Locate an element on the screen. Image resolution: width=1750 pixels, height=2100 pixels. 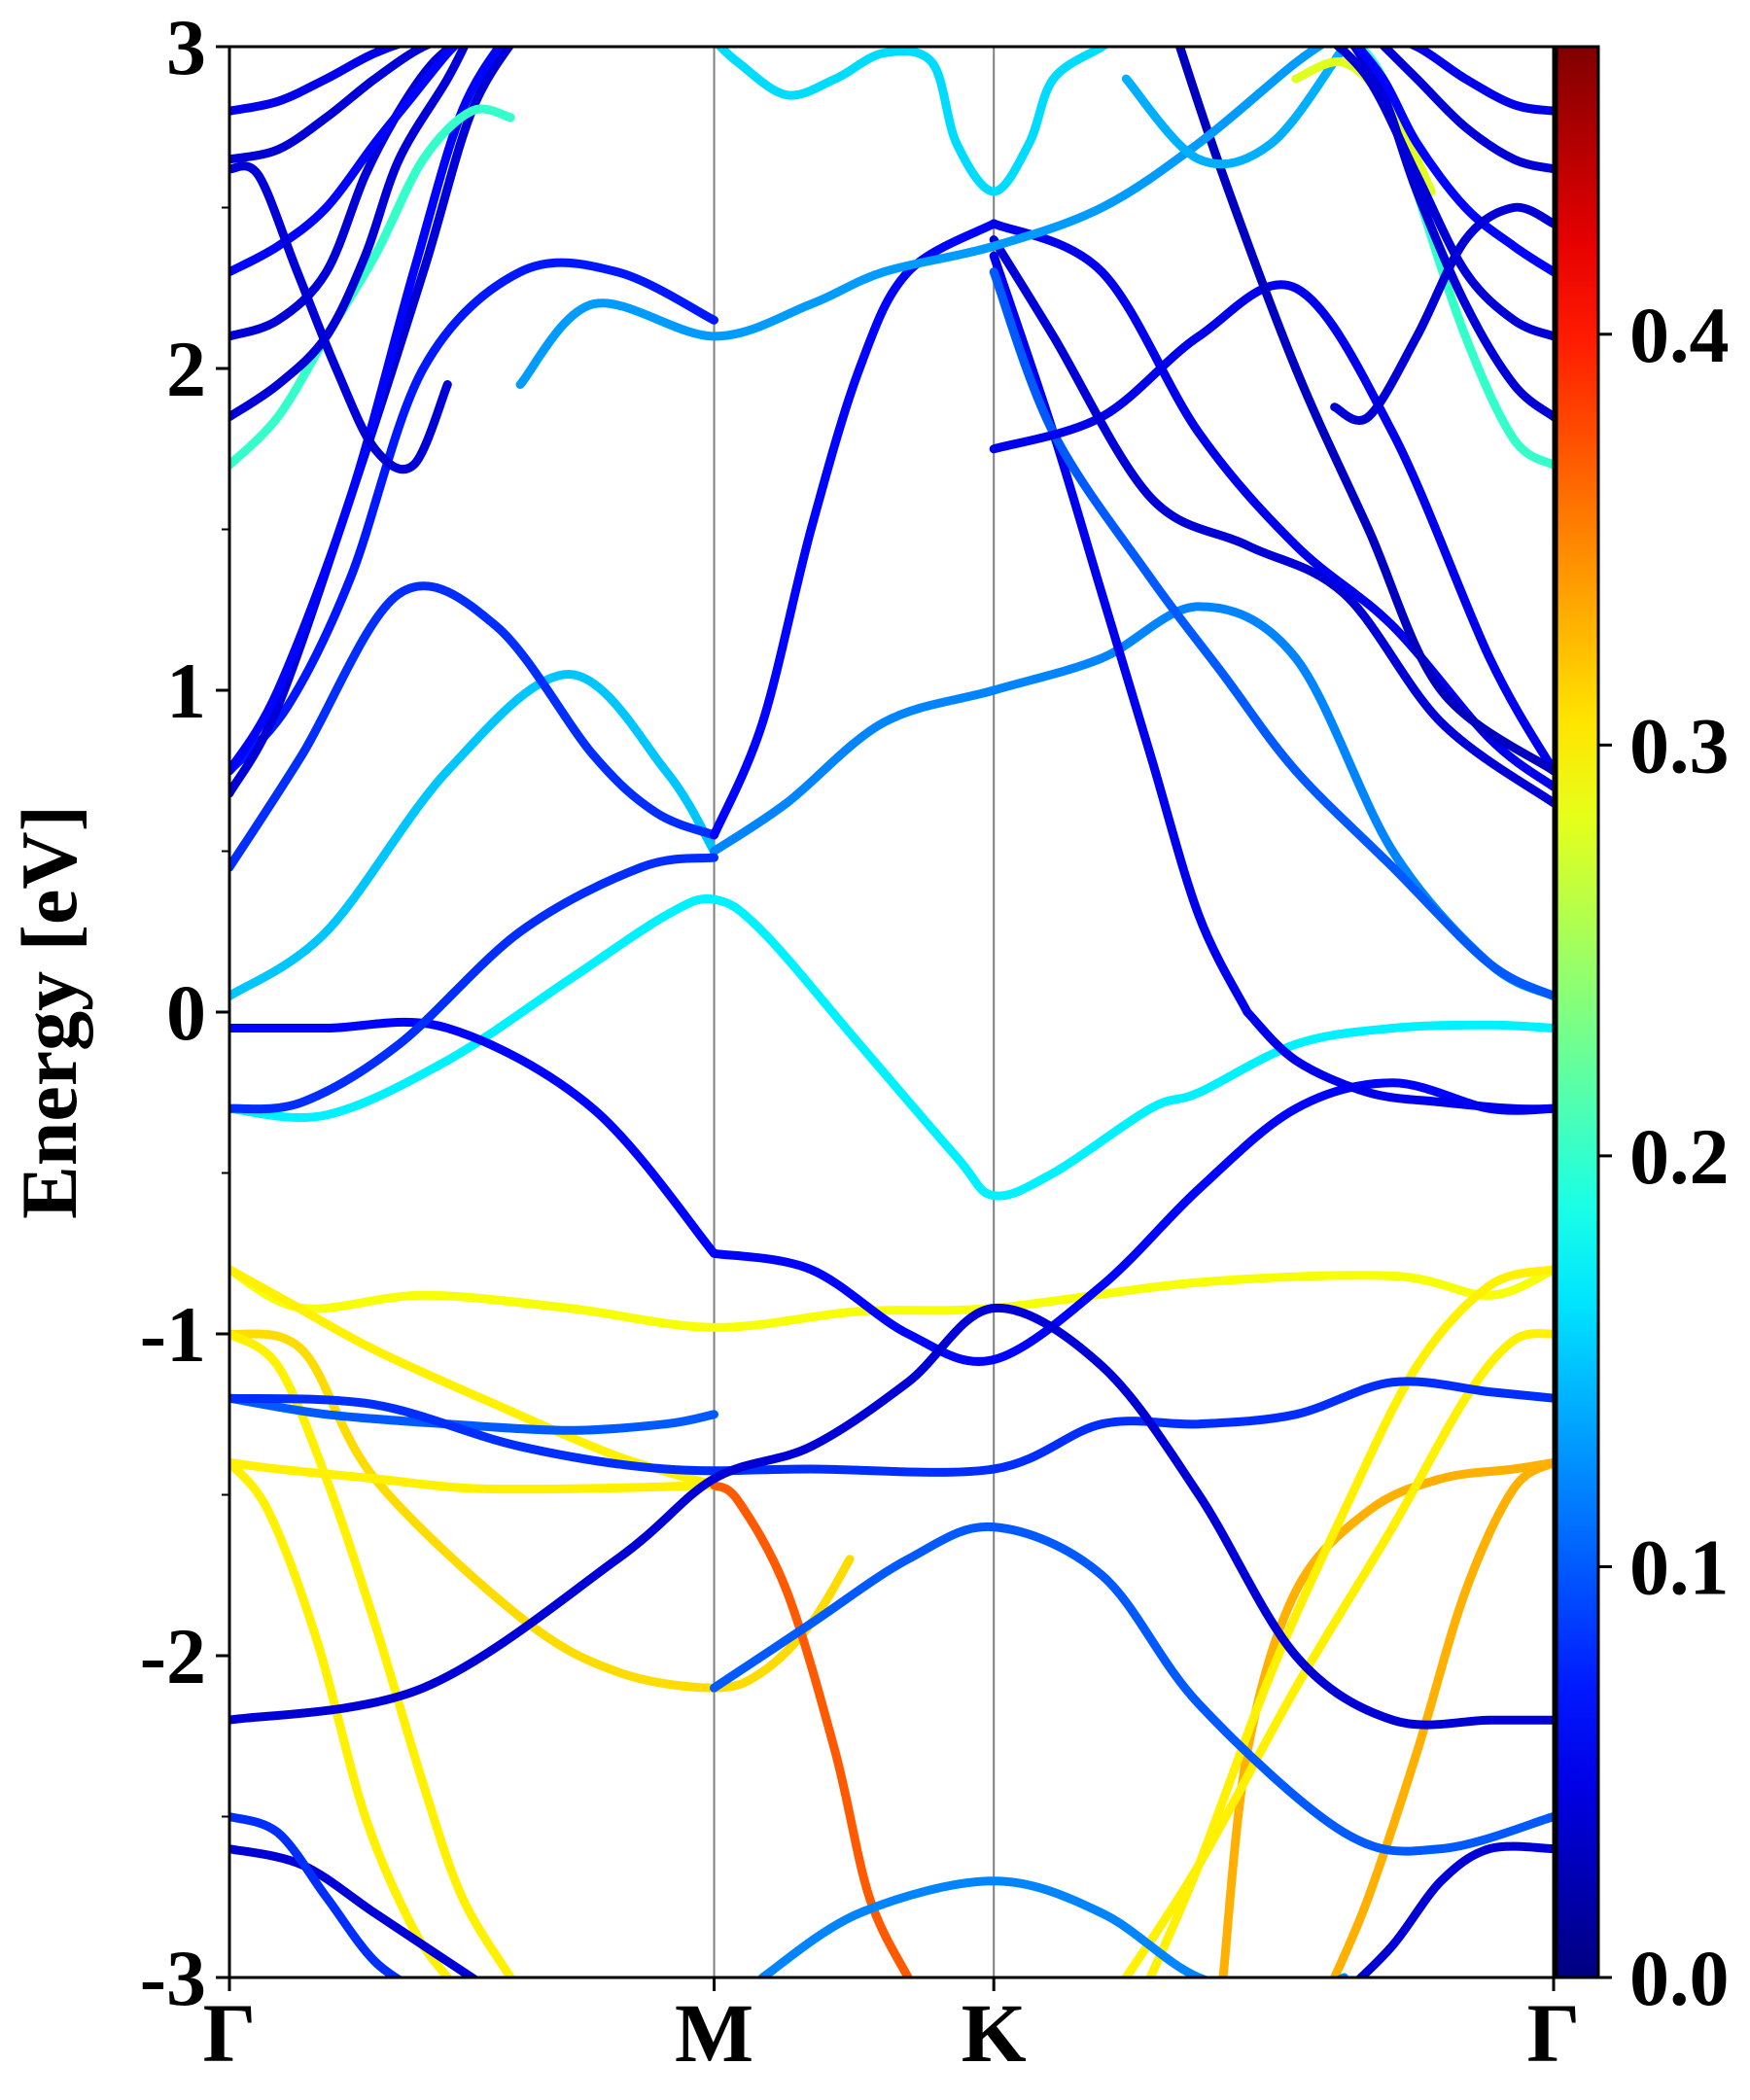
y-tick-label: 3 is located at coordinates (186, 47).